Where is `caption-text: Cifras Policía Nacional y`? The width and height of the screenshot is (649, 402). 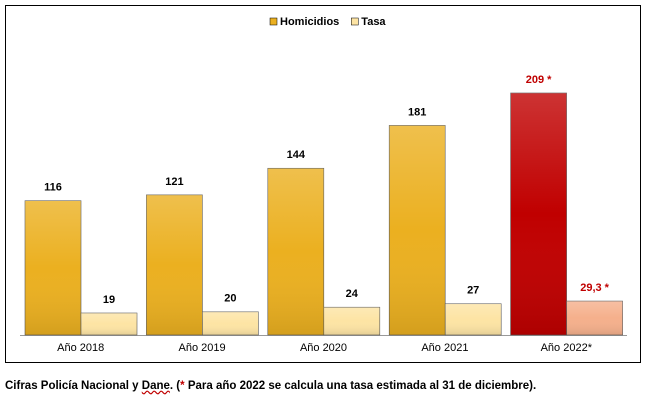 caption-text: Cifras Policía Nacional y is located at coordinates (73, 386).